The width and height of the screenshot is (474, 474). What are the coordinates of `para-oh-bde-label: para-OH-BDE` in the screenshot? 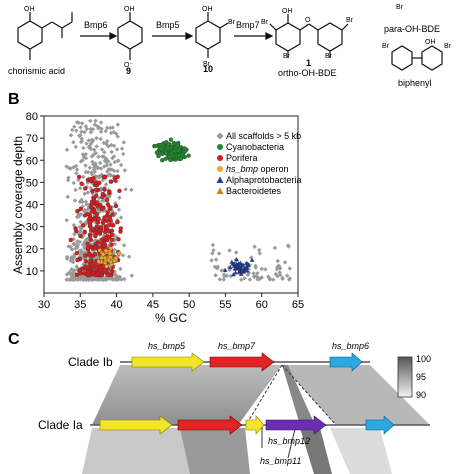 It's located at (412, 29).